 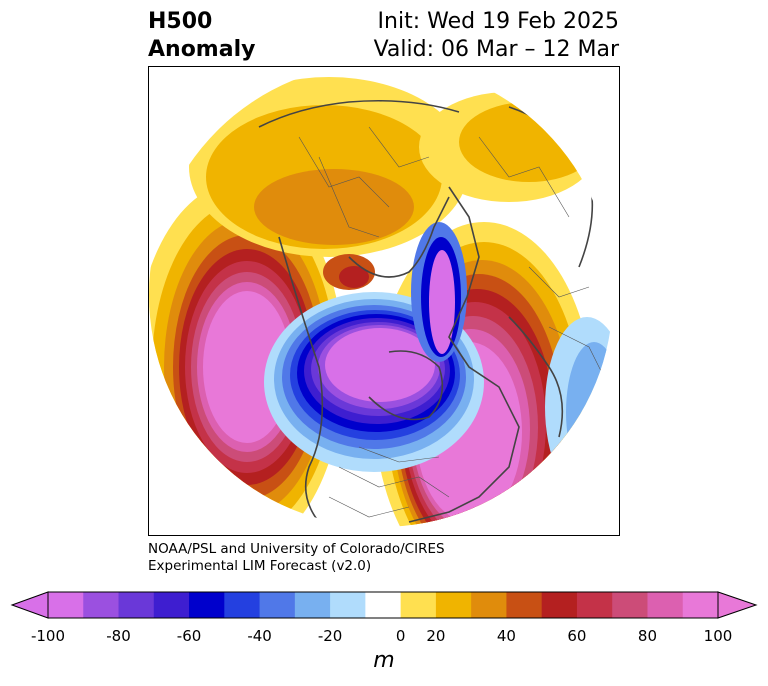 I want to click on positive-anomaly-pacific, so click(x=246, y=354).